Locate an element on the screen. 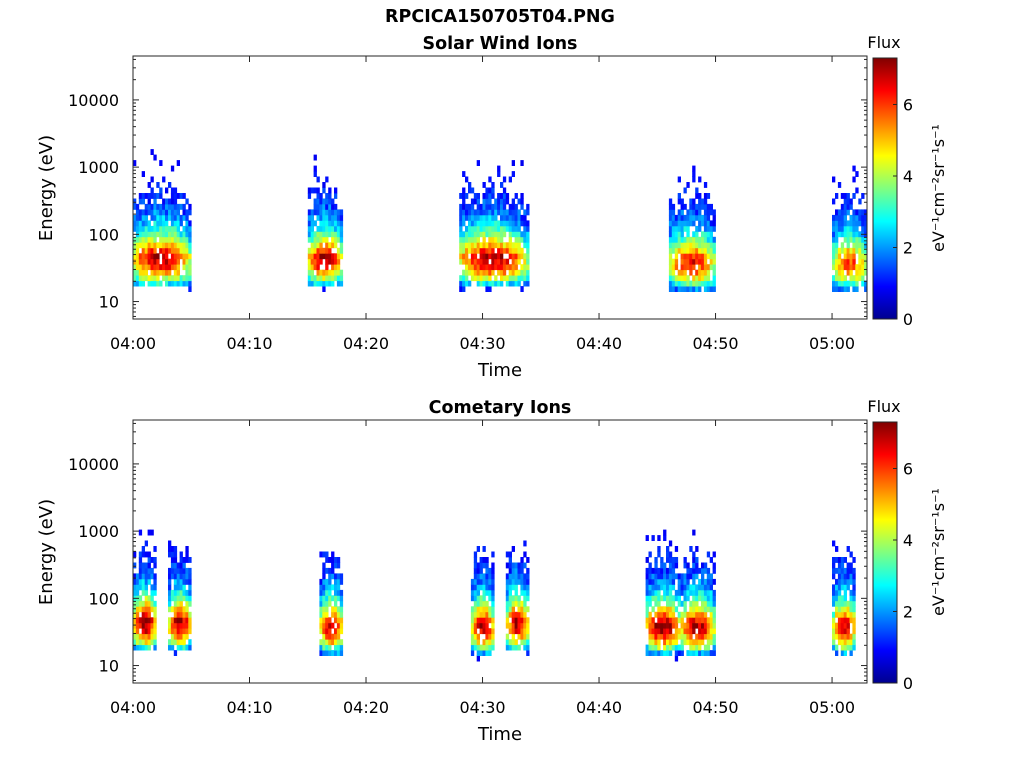  colorbar-tick-label: 0 is located at coordinates (908, 683).